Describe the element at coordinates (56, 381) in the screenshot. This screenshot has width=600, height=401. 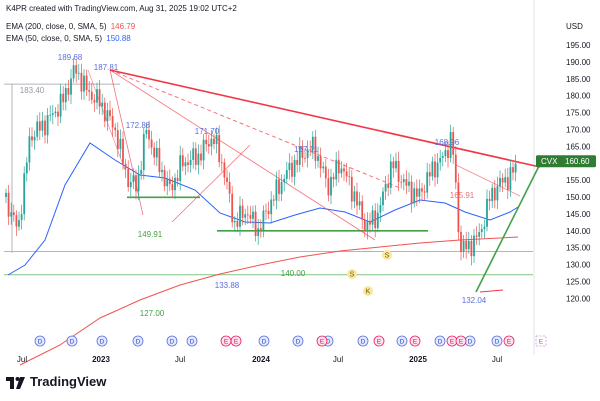
I see `tradingview-logo: TradingView` at that location.